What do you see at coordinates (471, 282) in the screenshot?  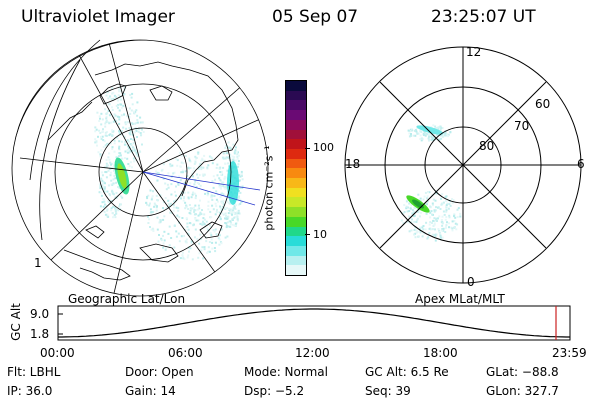 I see `mlt-label-bottom: 0` at bounding box center [471, 282].